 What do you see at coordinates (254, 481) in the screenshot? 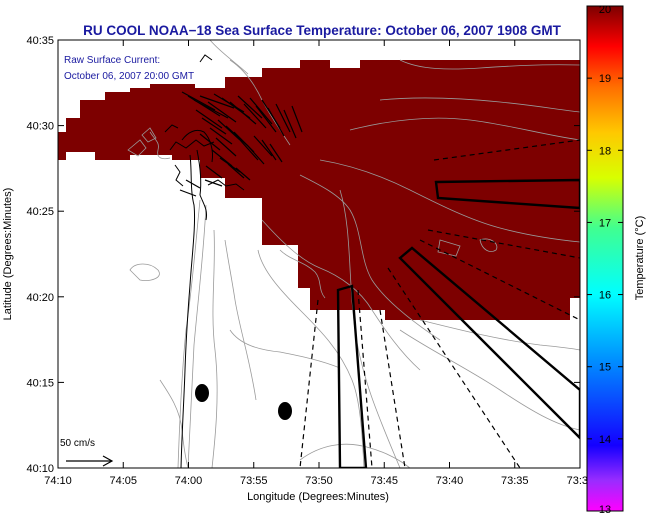
I see `x-tick-label: 73:55` at bounding box center [254, 481].